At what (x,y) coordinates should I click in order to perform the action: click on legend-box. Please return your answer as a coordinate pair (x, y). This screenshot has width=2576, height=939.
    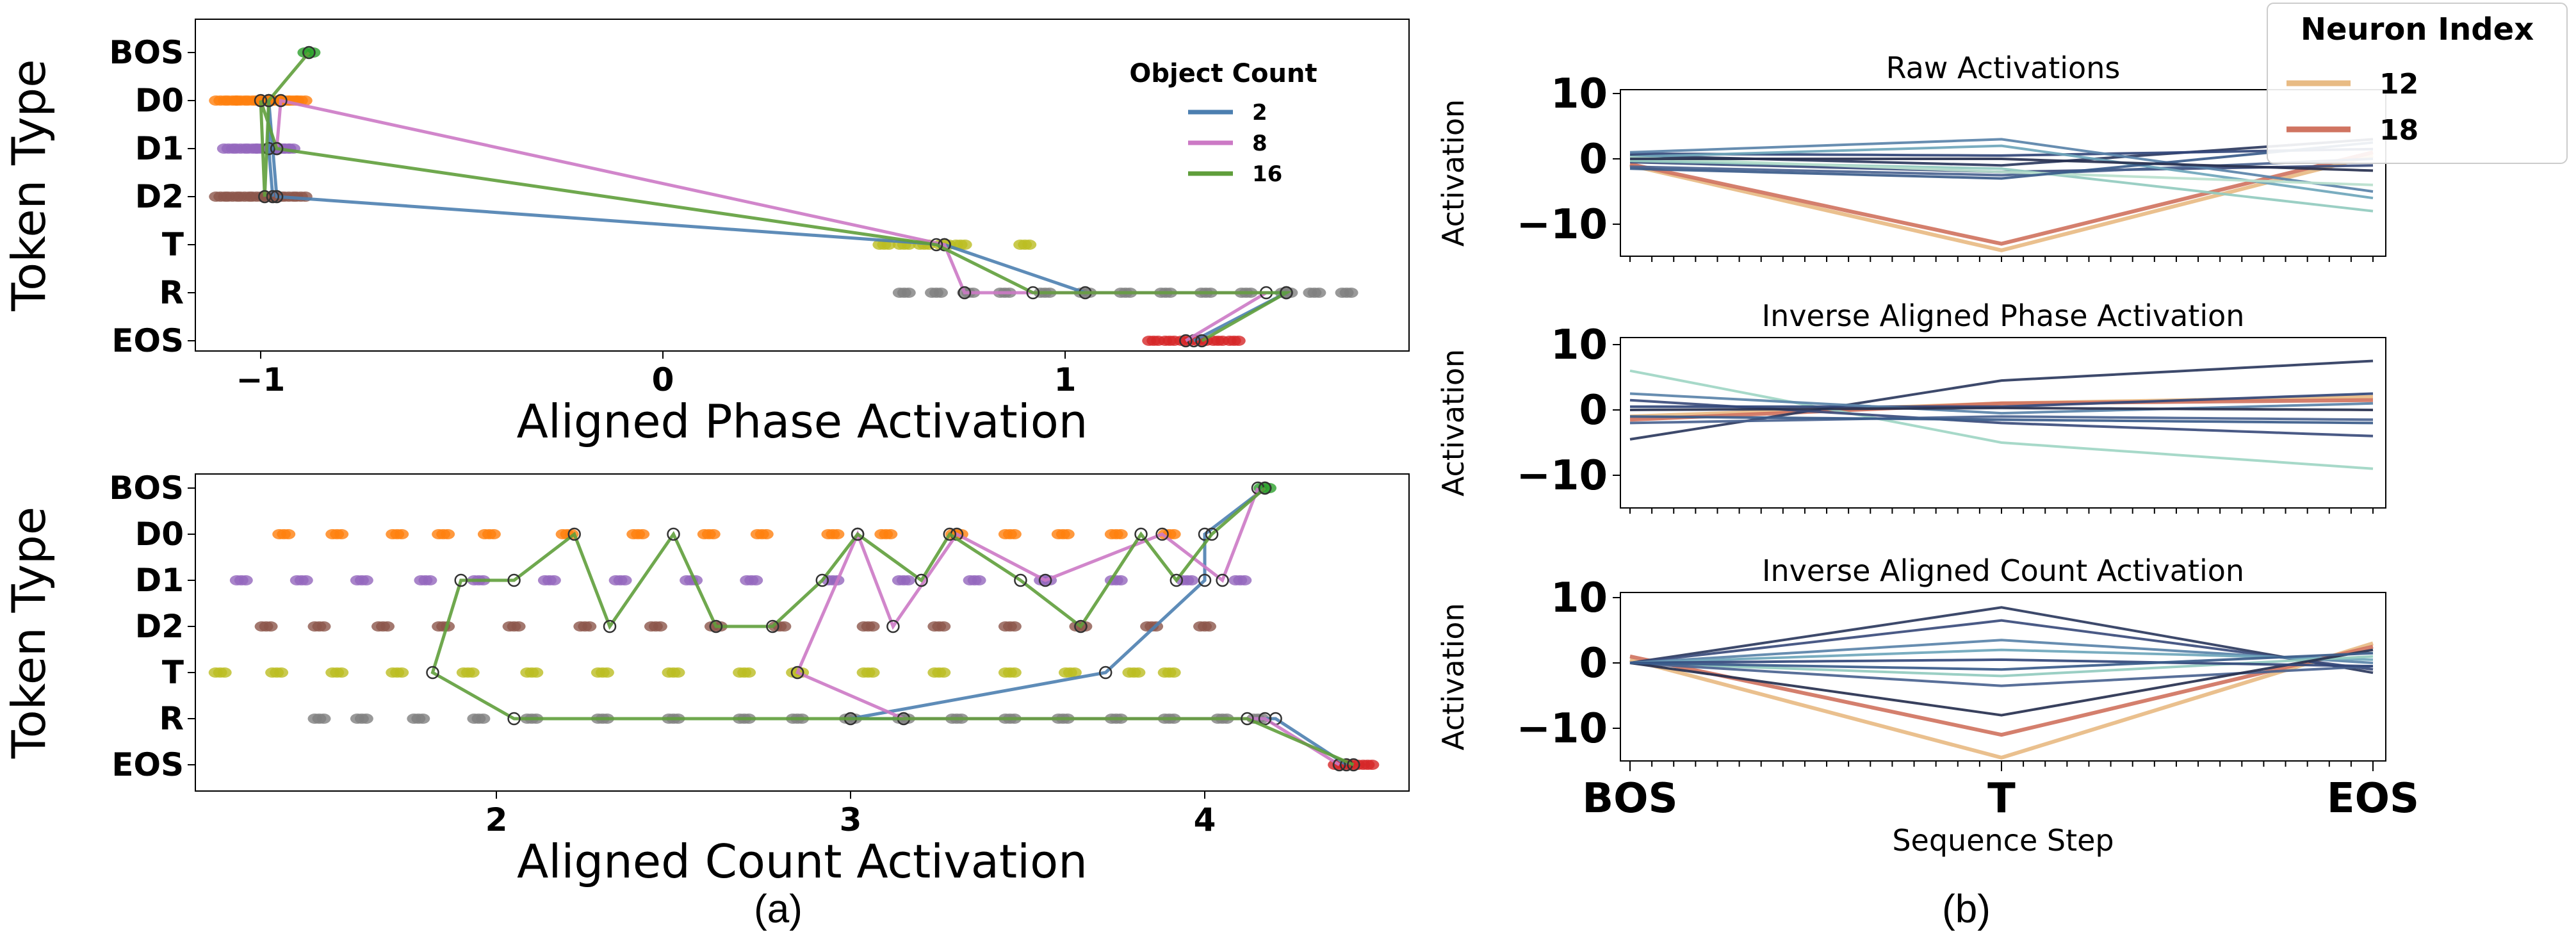
    Looking at the image, I should click on (2417, 83).